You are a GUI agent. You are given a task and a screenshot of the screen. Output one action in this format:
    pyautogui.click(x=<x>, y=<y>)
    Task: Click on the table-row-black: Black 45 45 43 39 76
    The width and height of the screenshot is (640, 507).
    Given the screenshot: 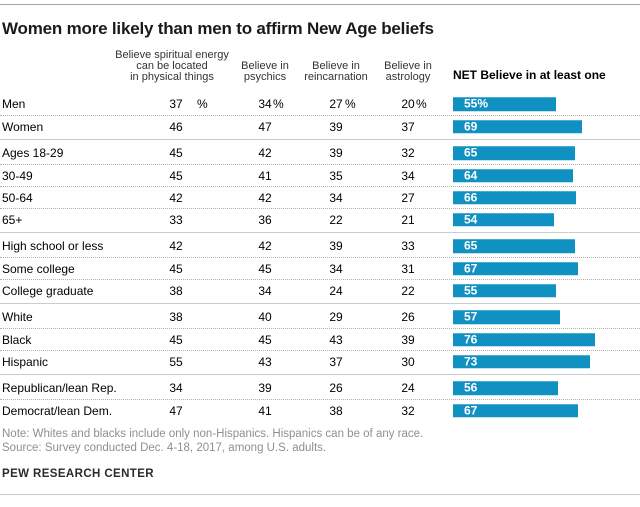 What is the action you would take?
    pyautogui.click(x=320, y=339)
    